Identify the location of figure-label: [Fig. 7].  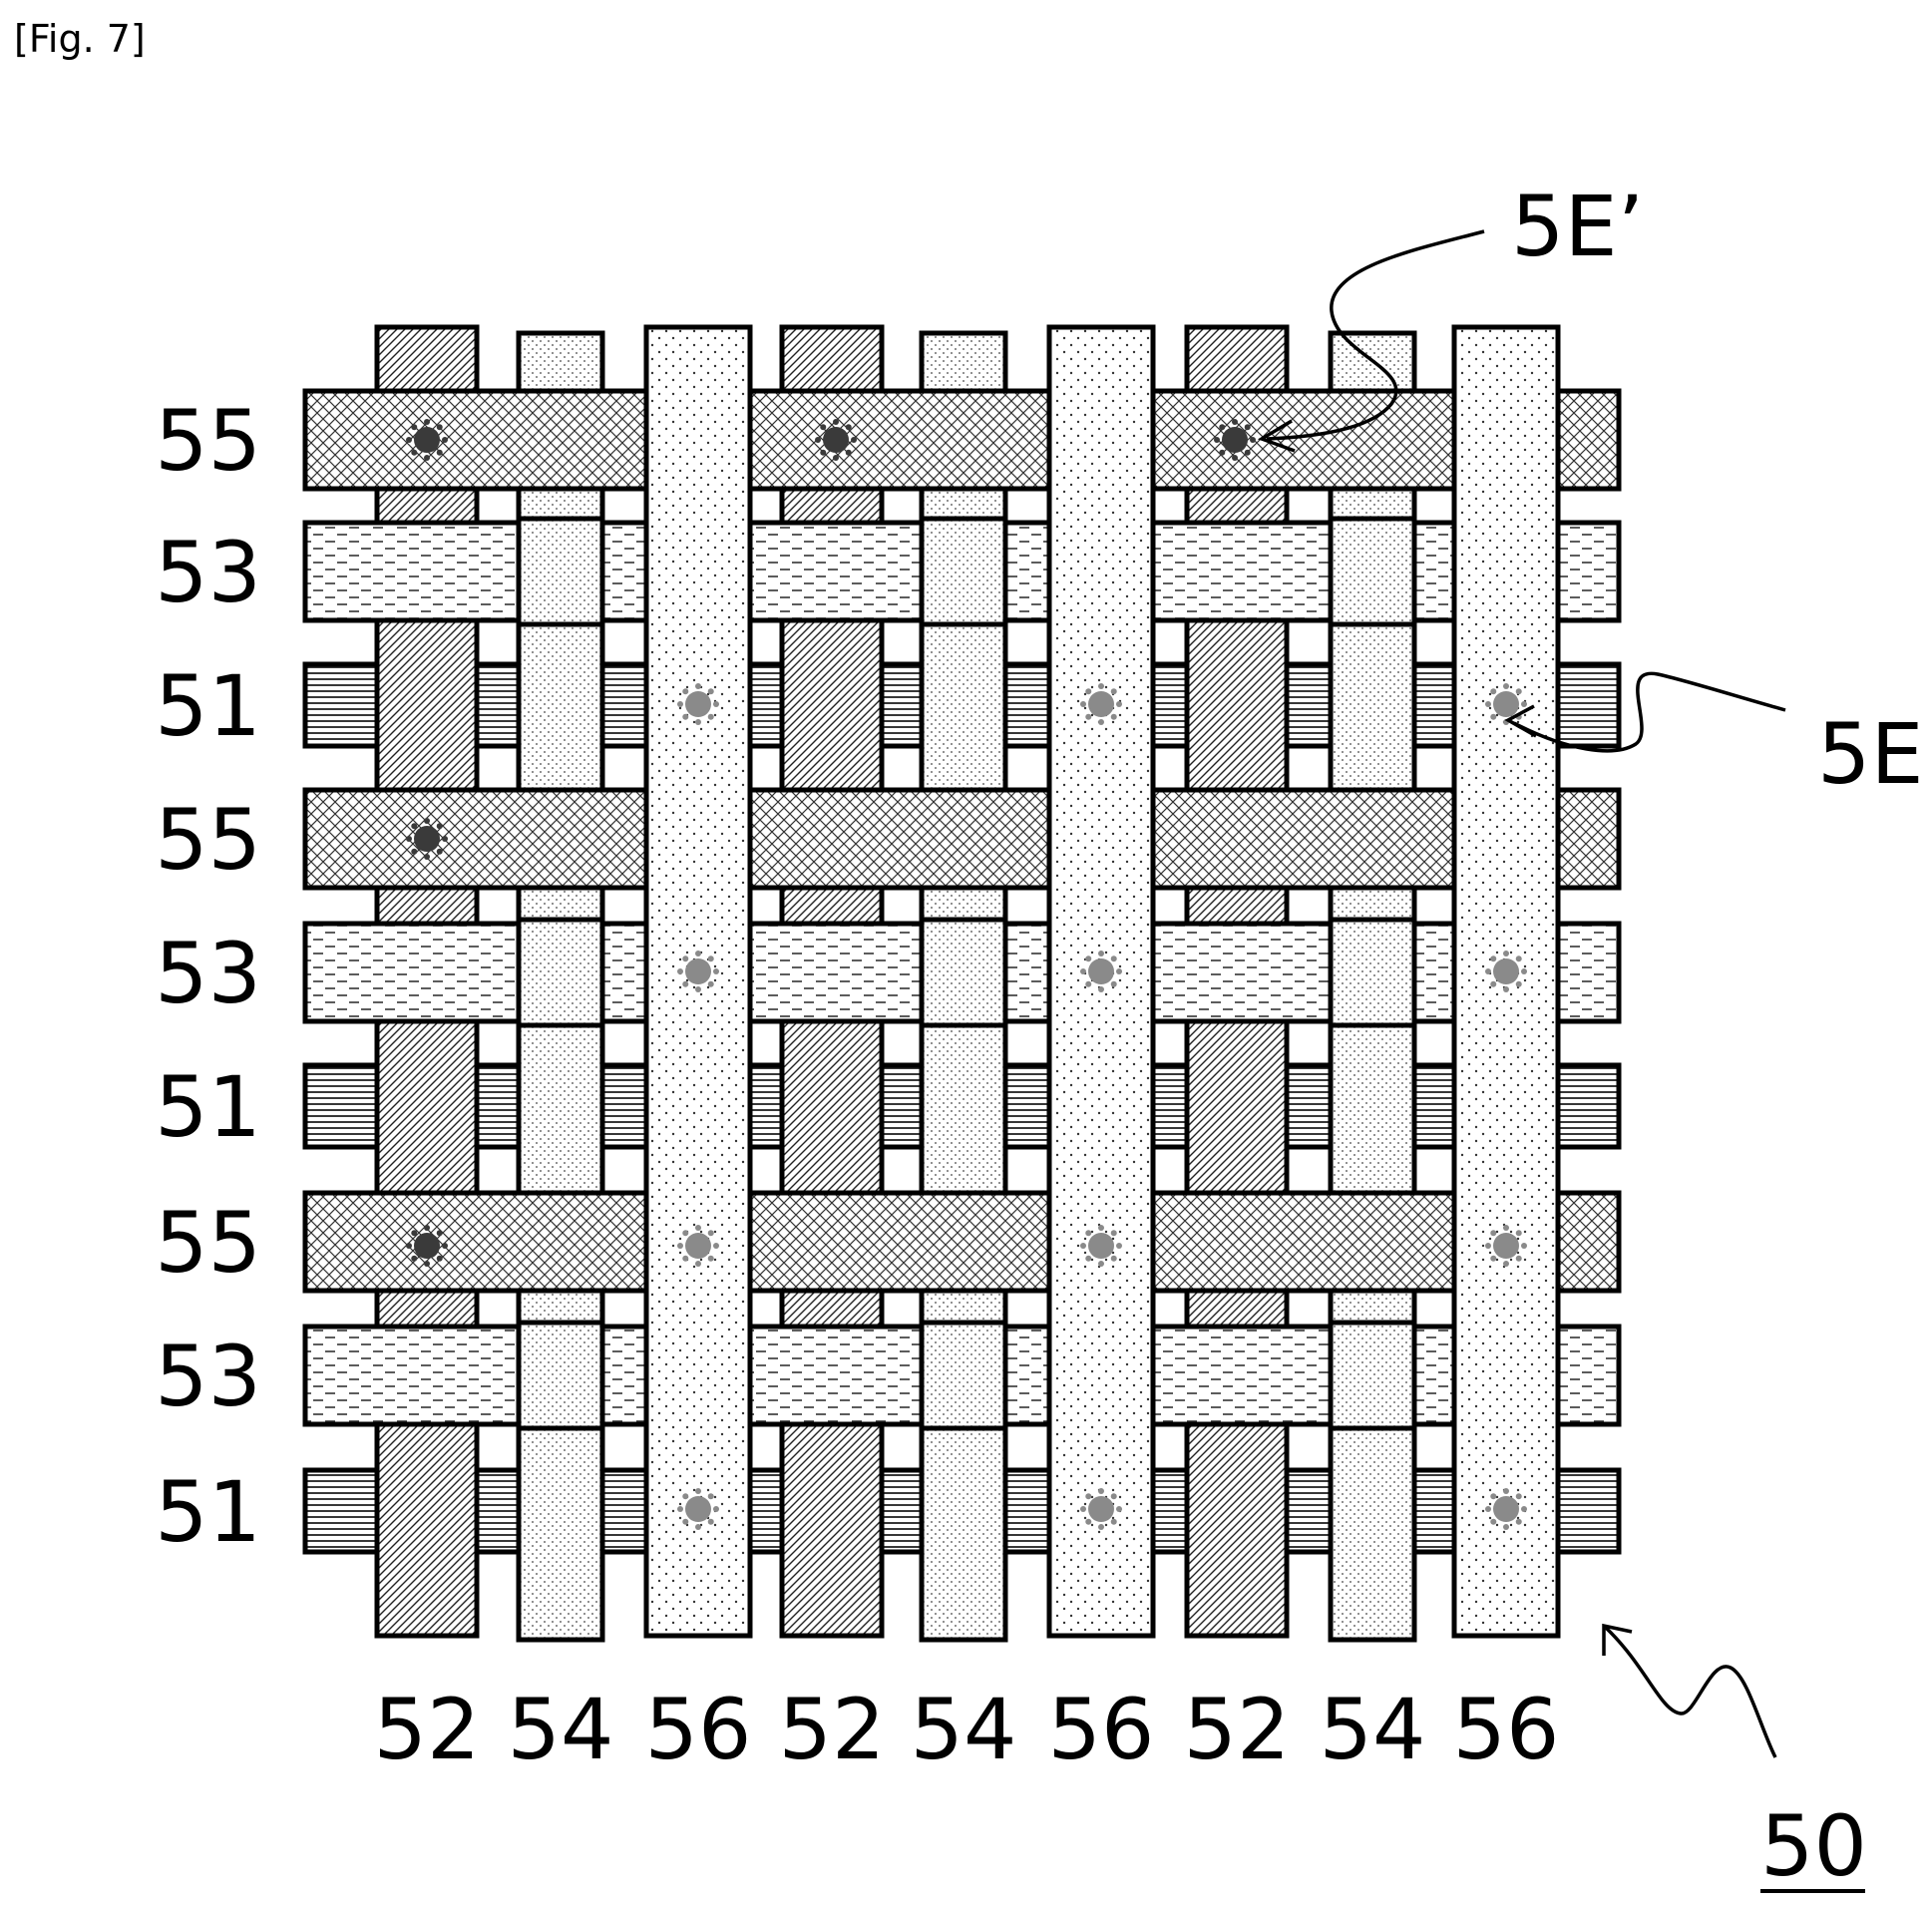
(80, 39).